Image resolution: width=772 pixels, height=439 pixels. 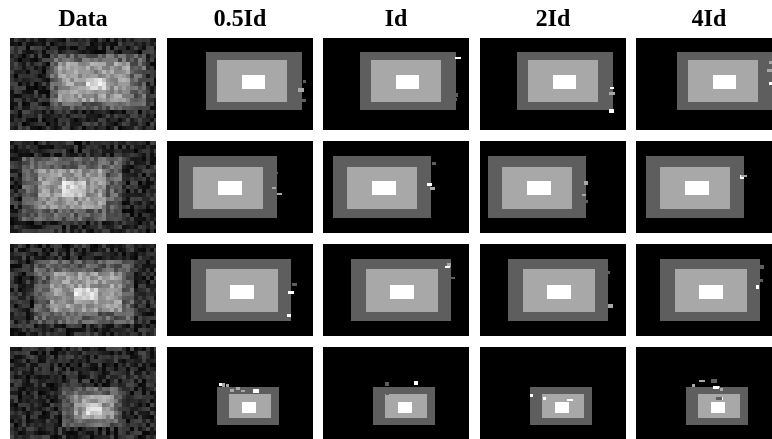 What do you see at coordinates (240, 19) in the screenshot?
I see `column-header-0.5id: 0.5Id` at bounding box center [240, 19].